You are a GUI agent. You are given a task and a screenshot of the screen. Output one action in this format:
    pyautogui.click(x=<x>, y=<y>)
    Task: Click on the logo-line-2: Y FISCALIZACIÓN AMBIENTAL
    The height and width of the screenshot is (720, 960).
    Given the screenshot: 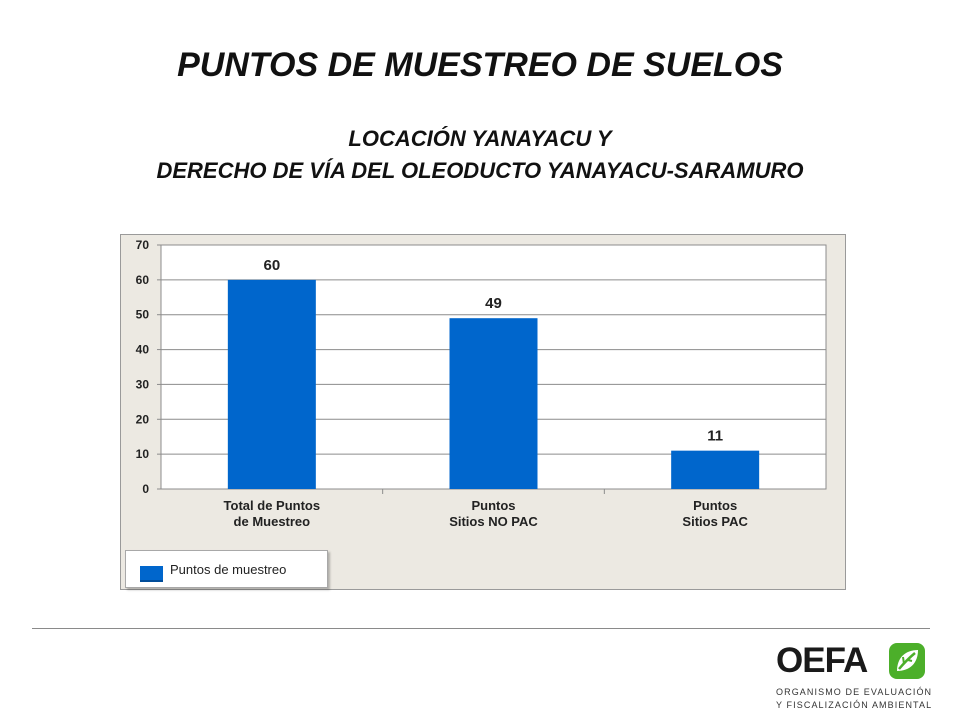 What is the action you would take?
    pyautogui.click(x=854, y=705)
    